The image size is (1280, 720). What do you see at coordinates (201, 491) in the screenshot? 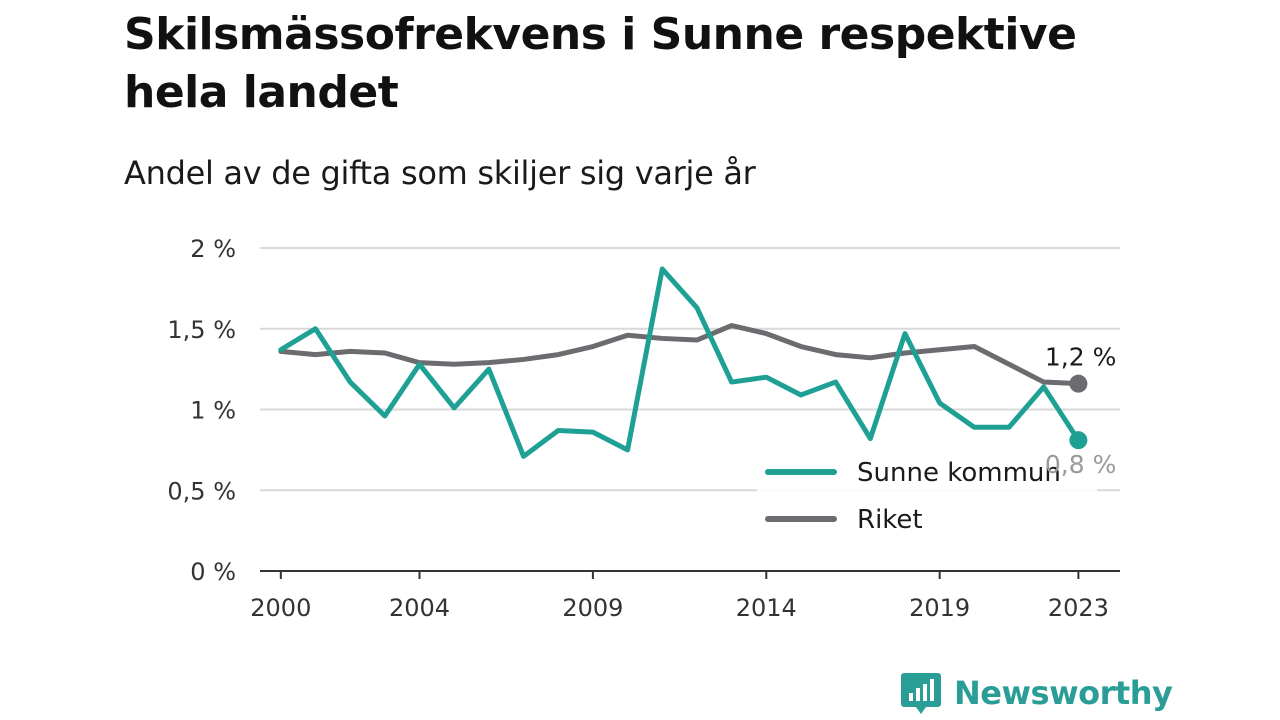
I see `y-tick-label: 0,5 %` at bounding box center [201, 491].